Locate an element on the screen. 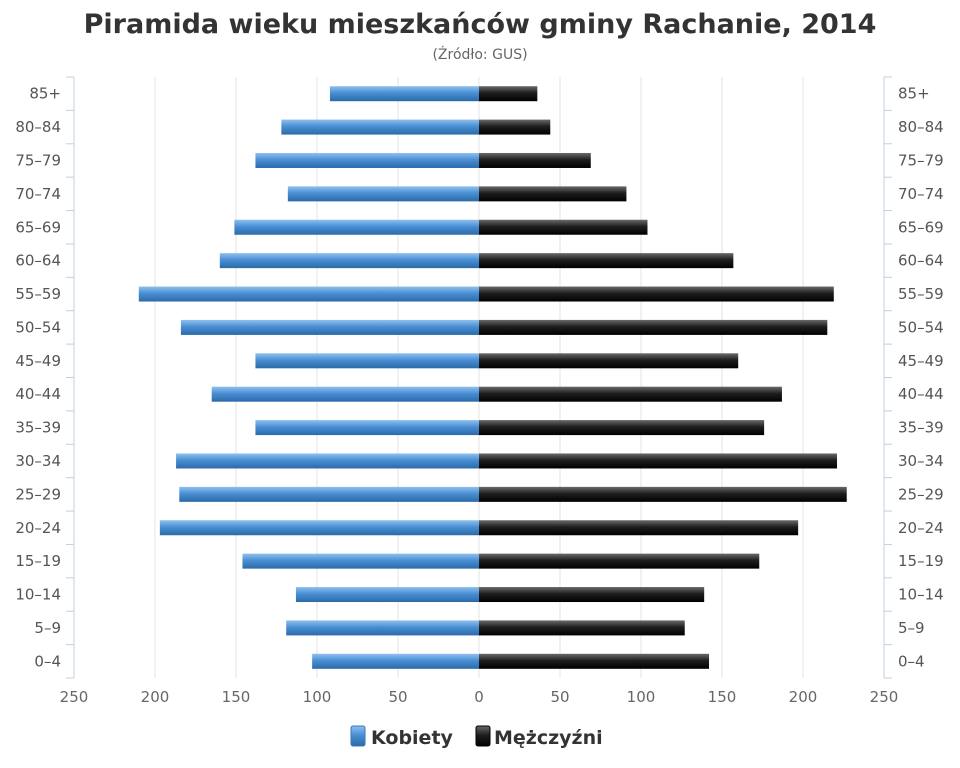 The image size is (960, 768). category-label-right: 40–44 is located at coordinates (921, 394).